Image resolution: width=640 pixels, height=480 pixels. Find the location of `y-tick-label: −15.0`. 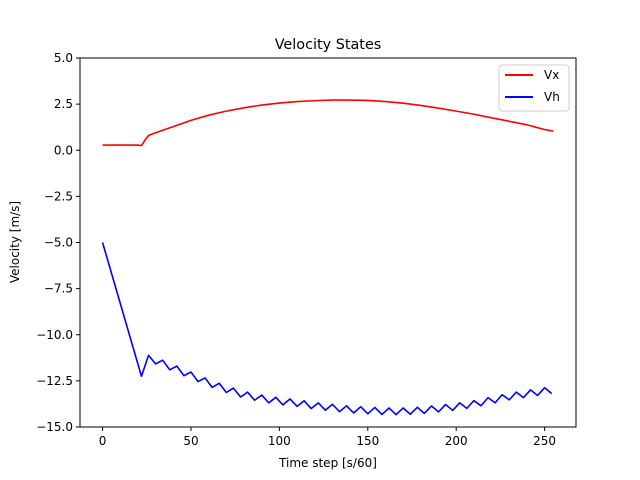

y-tick-label: −15.0 is located at coordinates (54, 427).